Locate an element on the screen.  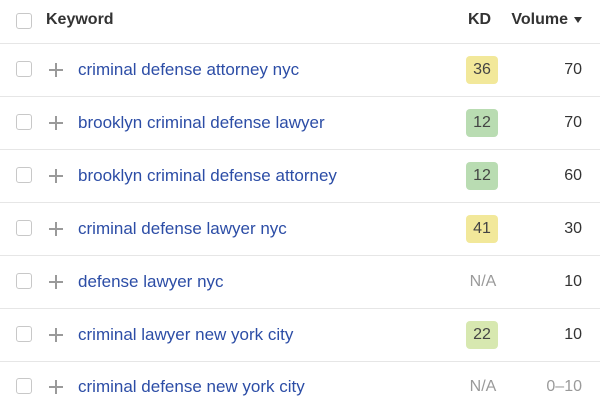
volume-value: 30 is located at coordinates (573, 228).